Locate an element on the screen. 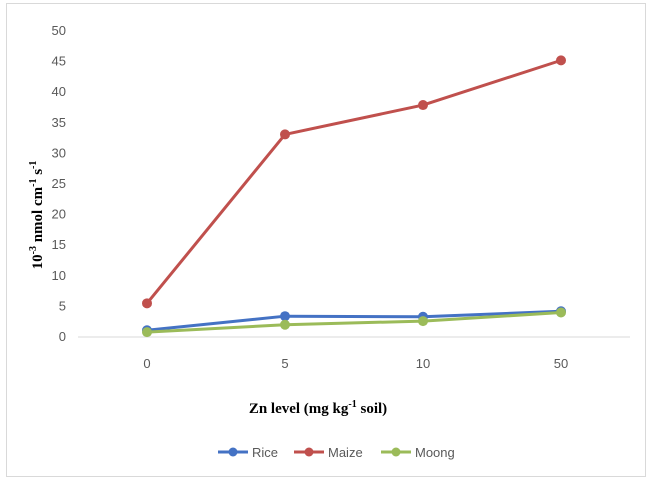 This screenshot has width=653, height=481. y-tick-label: 10 is located at coordinates (59, 275).